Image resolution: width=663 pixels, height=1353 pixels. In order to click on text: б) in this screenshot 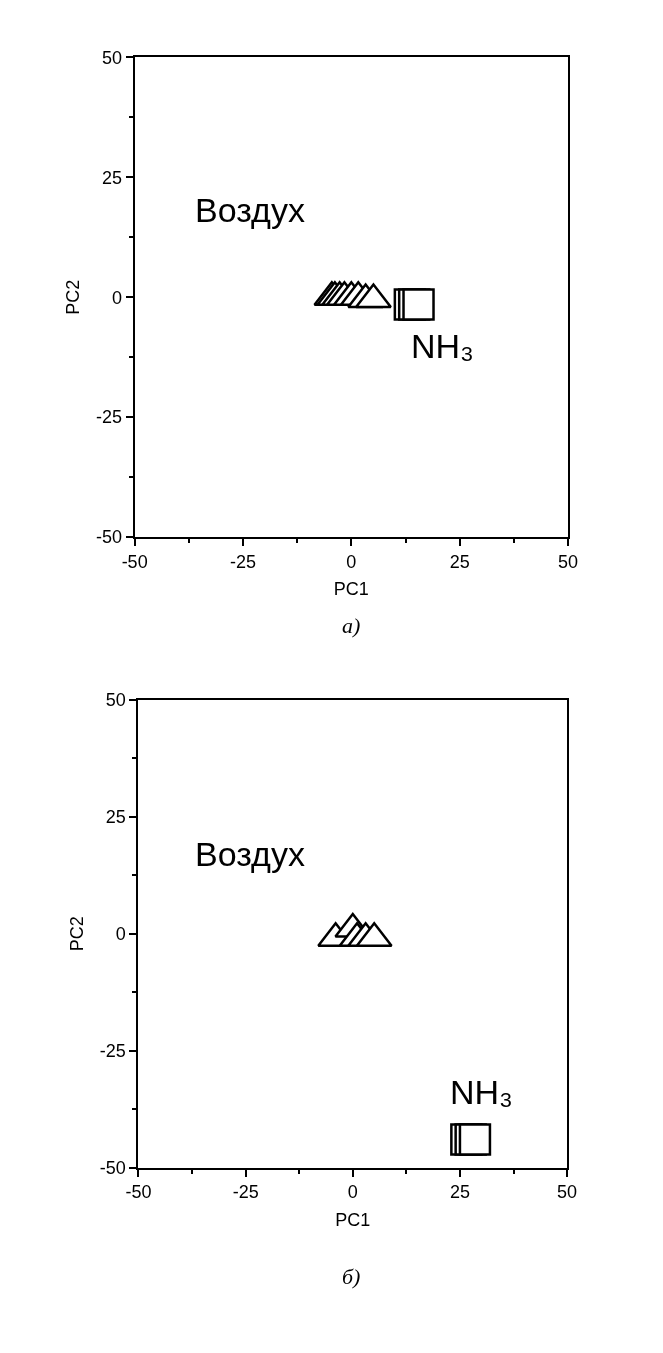, I will do `click(351, 1276)`.